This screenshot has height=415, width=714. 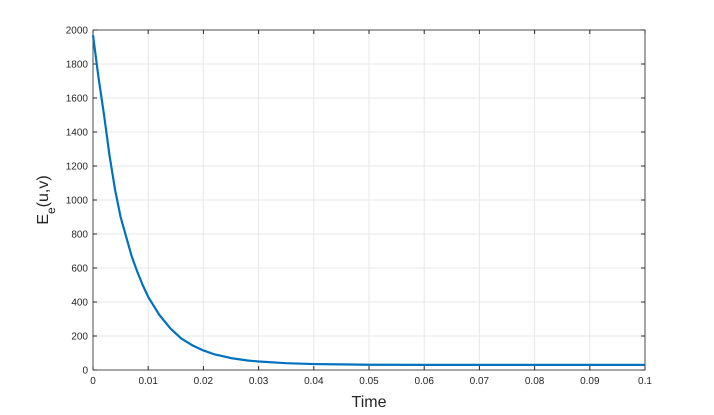 I want to click on y-tick-label: 1600, so click(x=77, y=99).